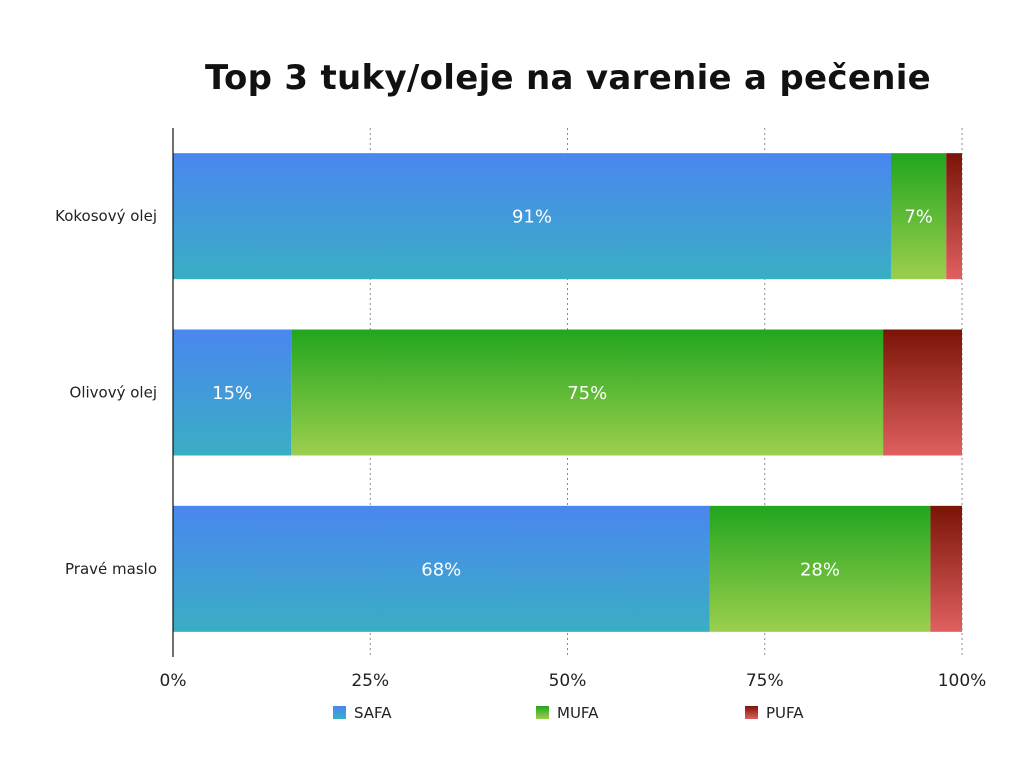 This screenshot has height=768, width=1024. I want to click on x-tick-label: 75%, so click(765, 681).